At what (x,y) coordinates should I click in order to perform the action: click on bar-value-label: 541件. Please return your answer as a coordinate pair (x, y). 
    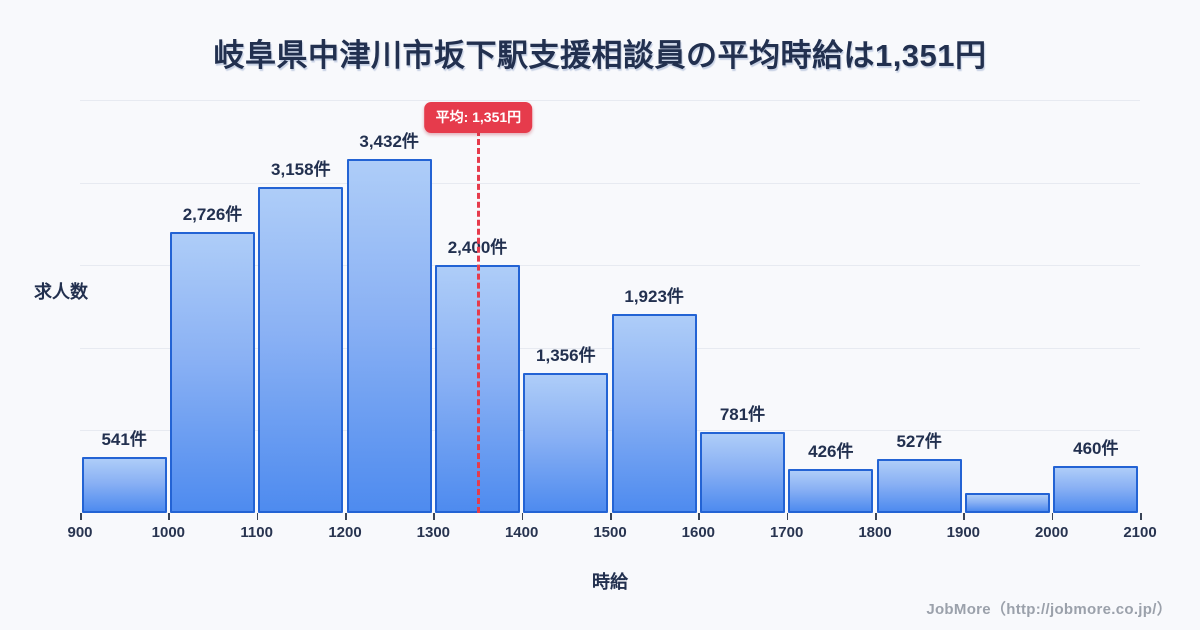
    Looking at the image, I should click on (124, 440).